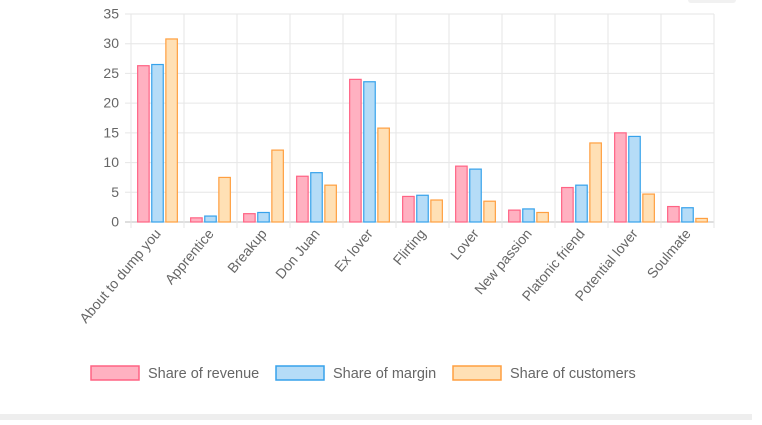 This screenshot has height=425, width=762. I want to click on y-tick-label: 0, so click(115, 222).